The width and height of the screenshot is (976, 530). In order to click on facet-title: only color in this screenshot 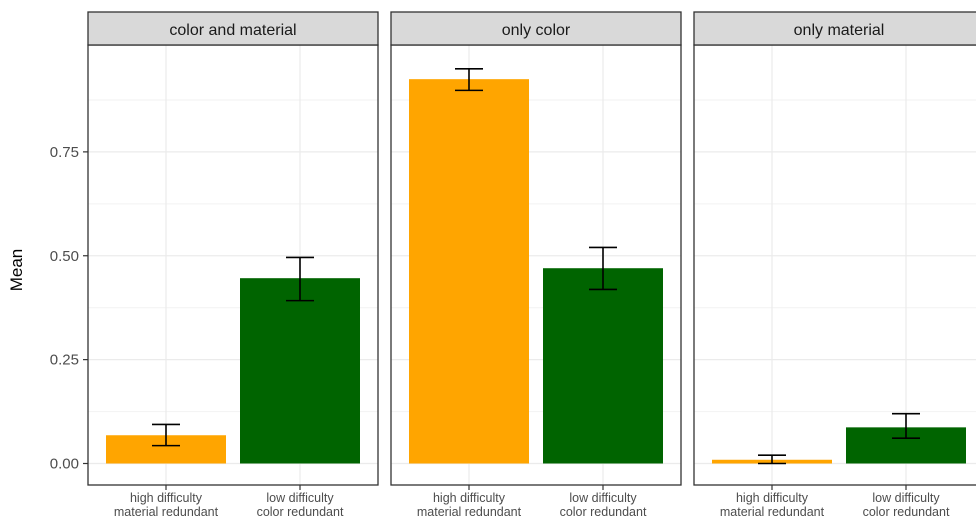, I will do `click(536, 30)`.